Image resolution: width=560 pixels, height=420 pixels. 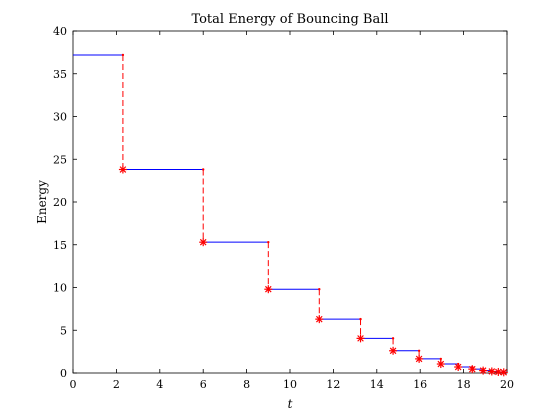 What do you see at coordinates (63, 330) in the screenshot?
I see `y-tick-label: 5` at bounding box center [63, 330].